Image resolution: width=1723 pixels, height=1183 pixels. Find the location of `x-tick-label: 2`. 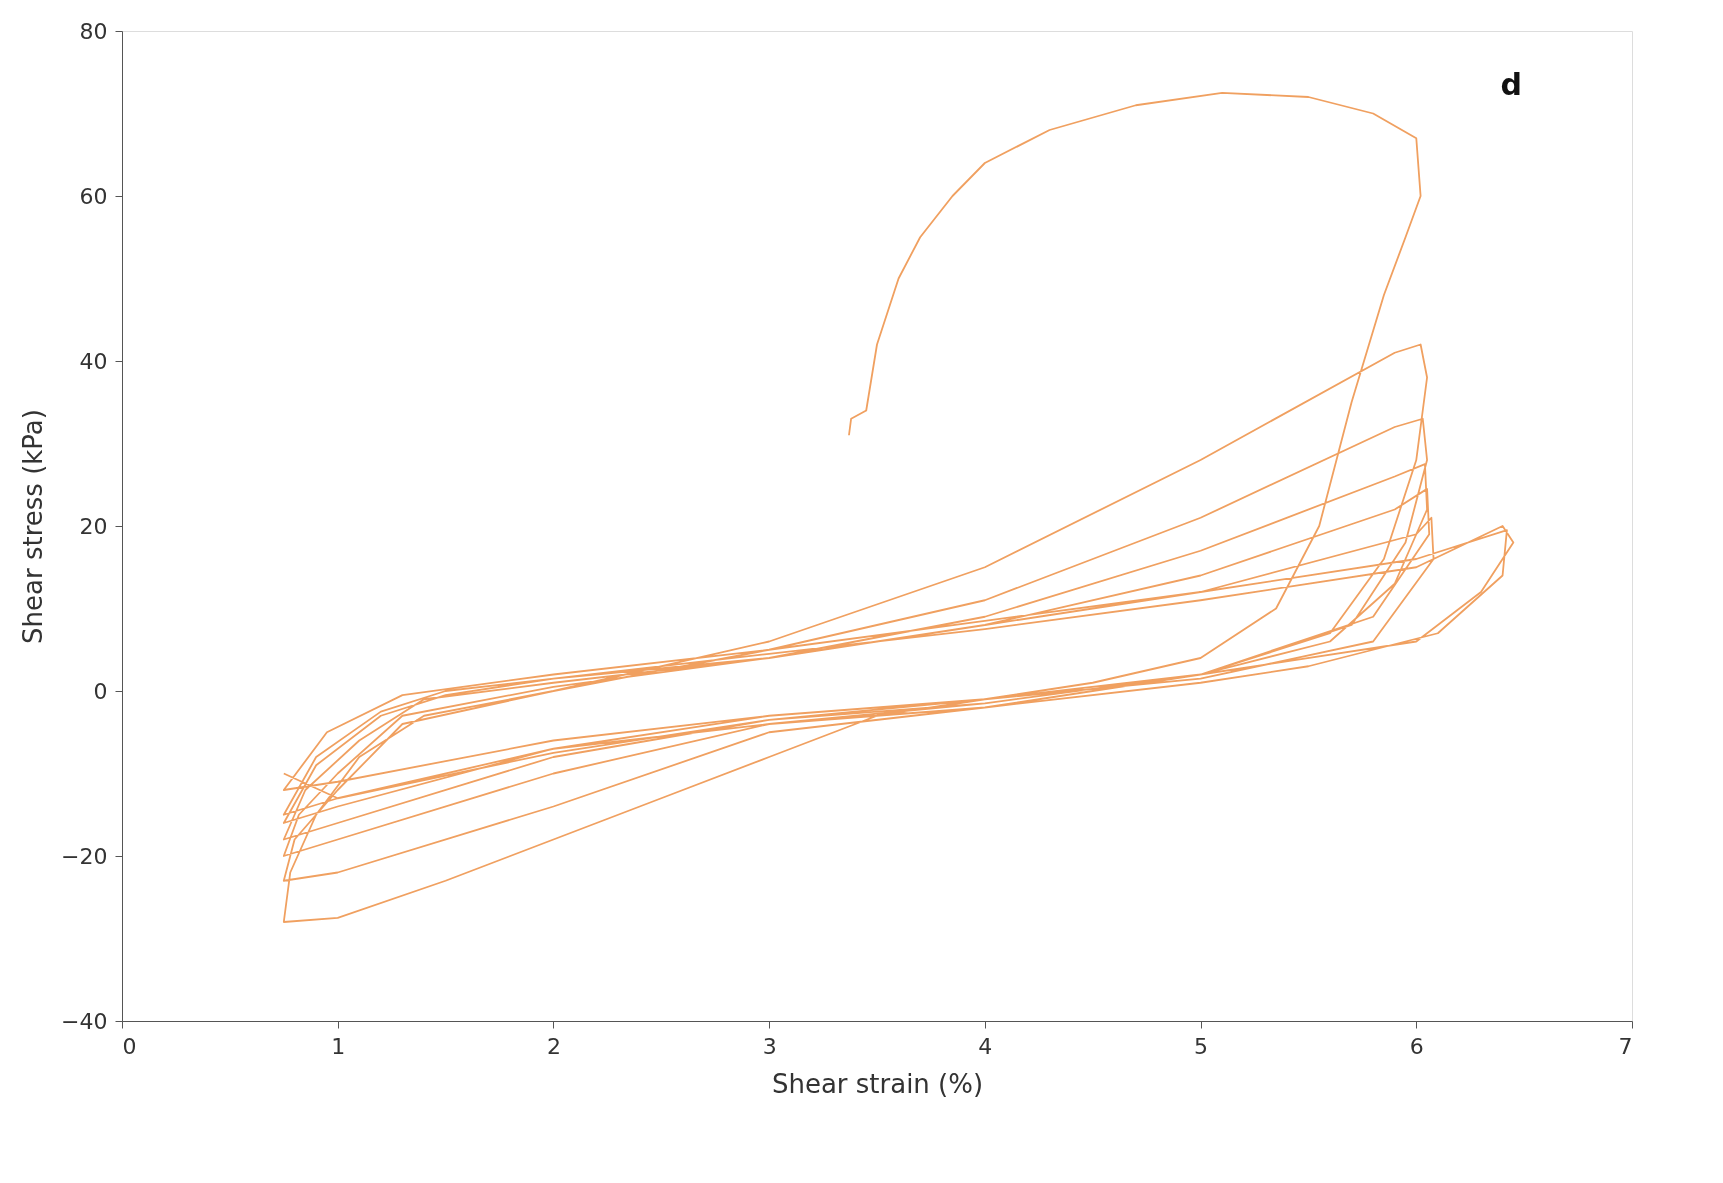

x-tick-label: 2 is located at coordinates (553, 1046).